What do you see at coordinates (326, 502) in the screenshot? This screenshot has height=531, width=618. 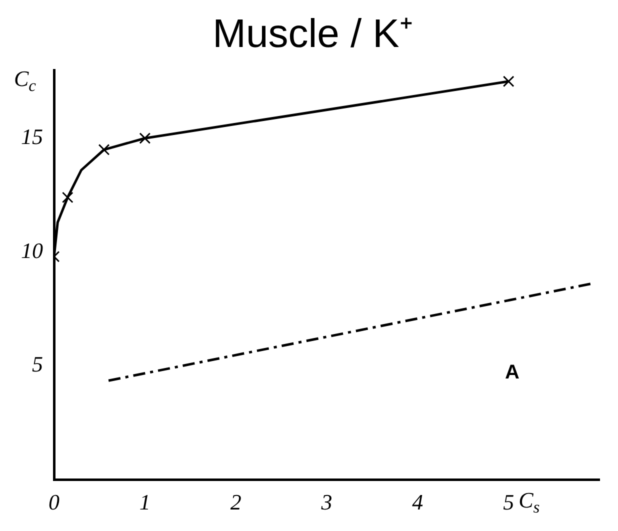 I see `x-tick-label: 3` at bounding box center [326, 502].